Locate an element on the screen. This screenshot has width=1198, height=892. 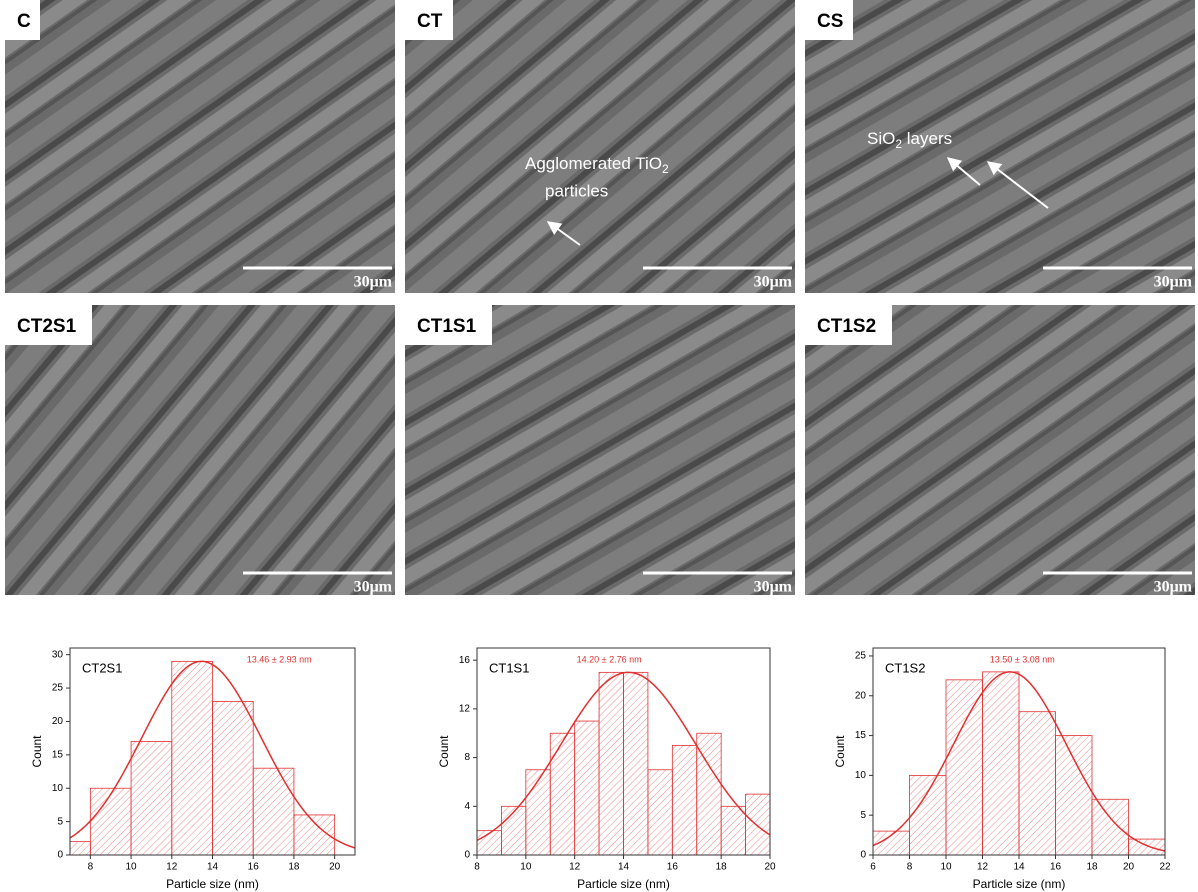
annotation: Agglomerated TiO2 is located at coordinates (597, 165).